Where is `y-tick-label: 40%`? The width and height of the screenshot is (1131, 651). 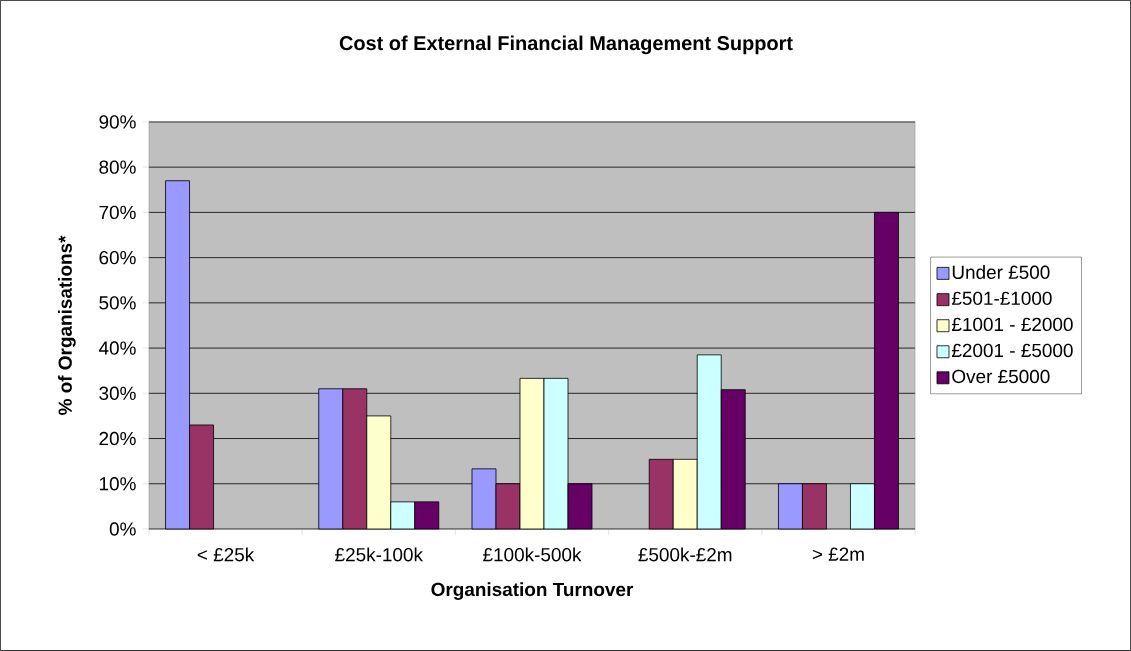 y-tick-label: 40% is located at coordinates (117, 348).